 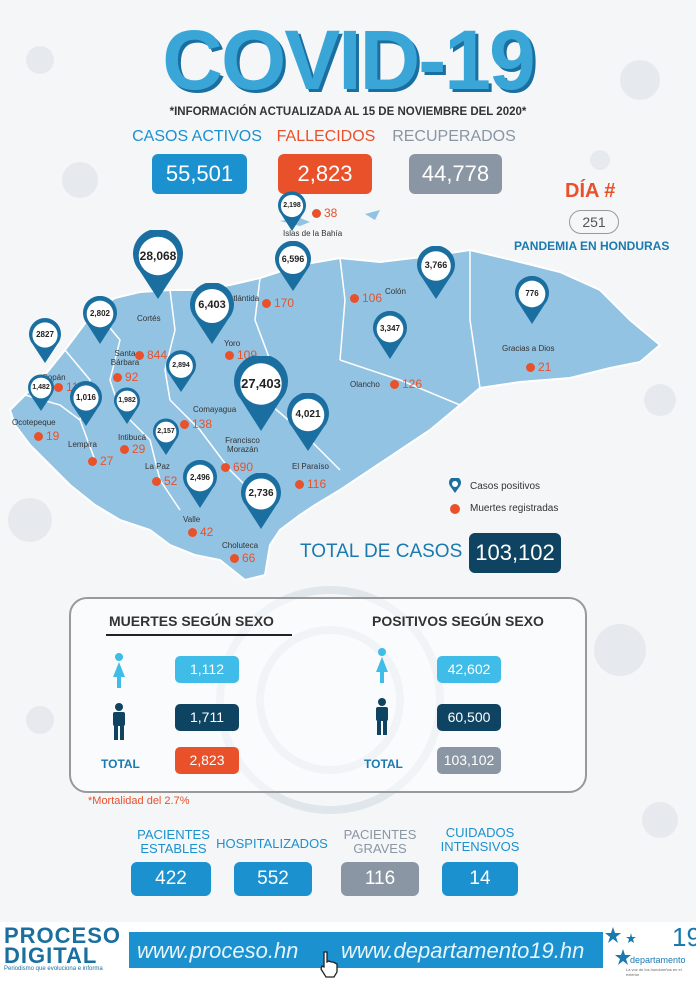 I want to click on case-pin: 1,482, so click(x=41, y=393).